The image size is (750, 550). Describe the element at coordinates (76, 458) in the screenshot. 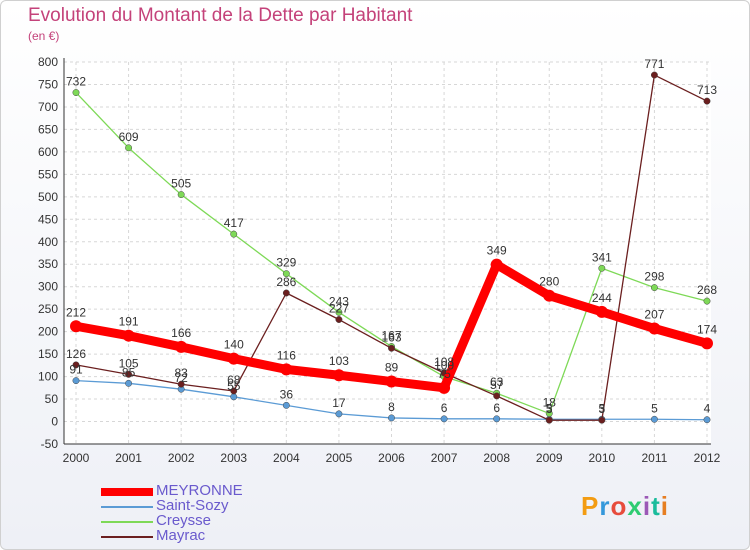

I see `x-tick-label: 2000` at that location.